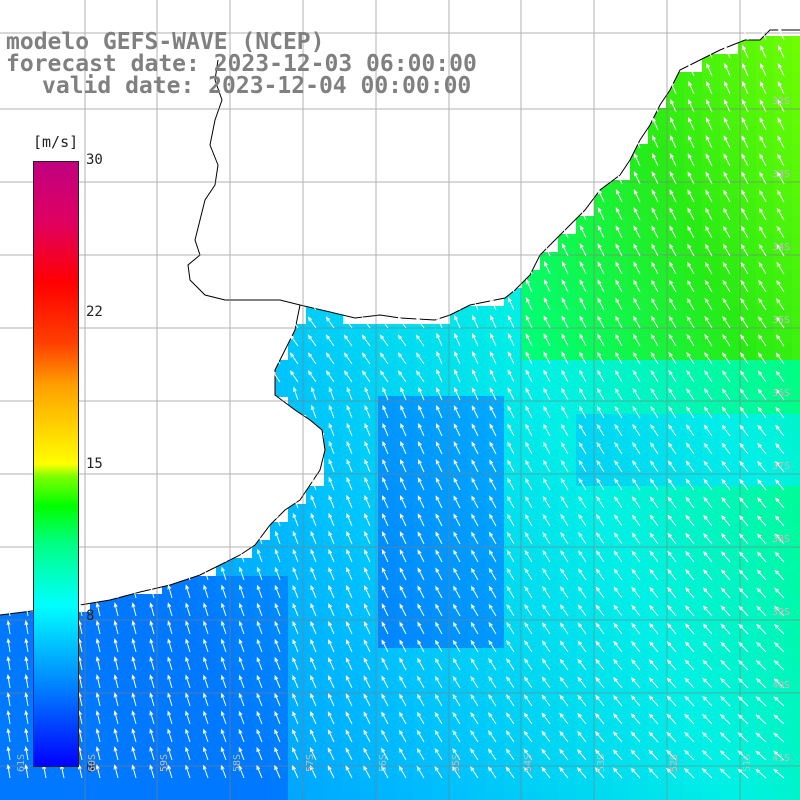 The width and height of the screenshot is (800, 800). I want to click on colorbar-tick-22: 22, so click(94, 312).